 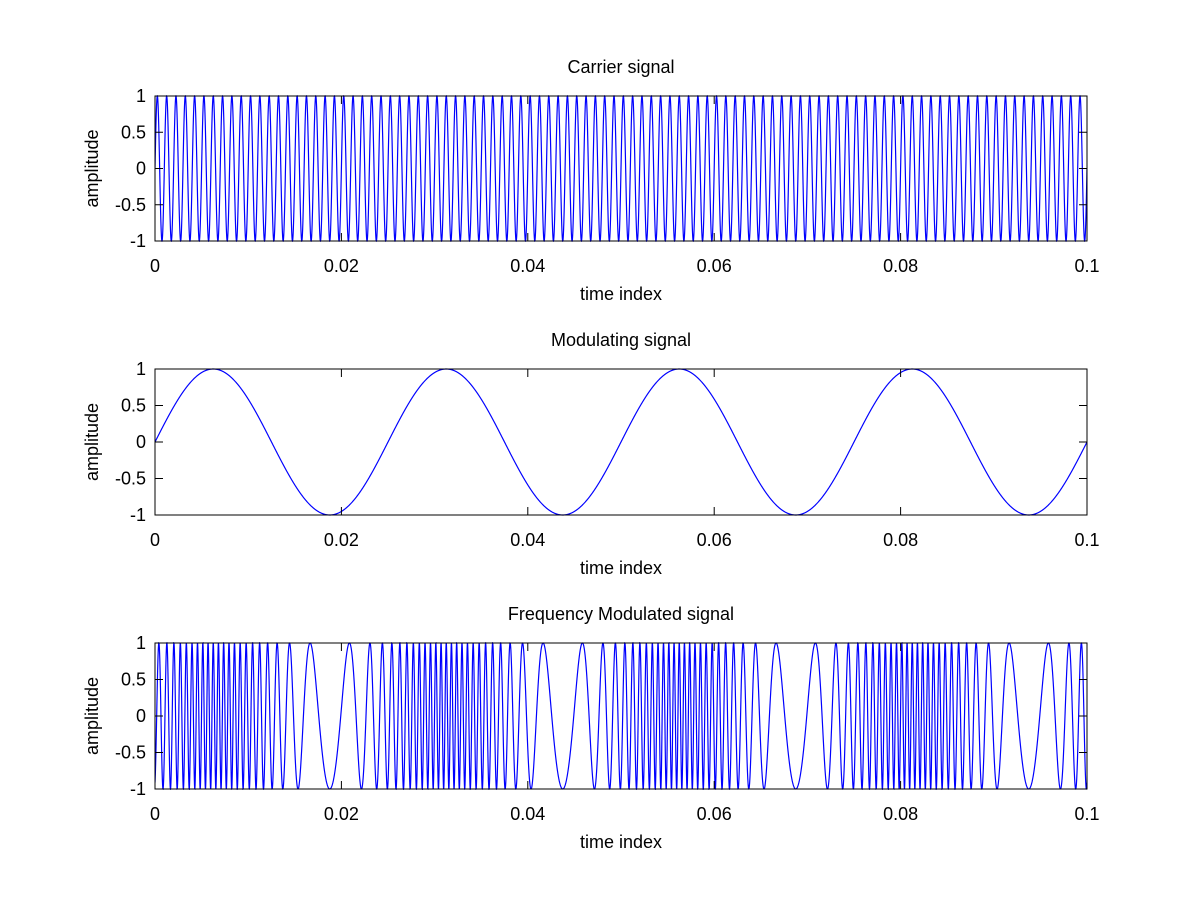 I want to click on chart-title: Frequency Modulated signal, so click(x=621, y=614).